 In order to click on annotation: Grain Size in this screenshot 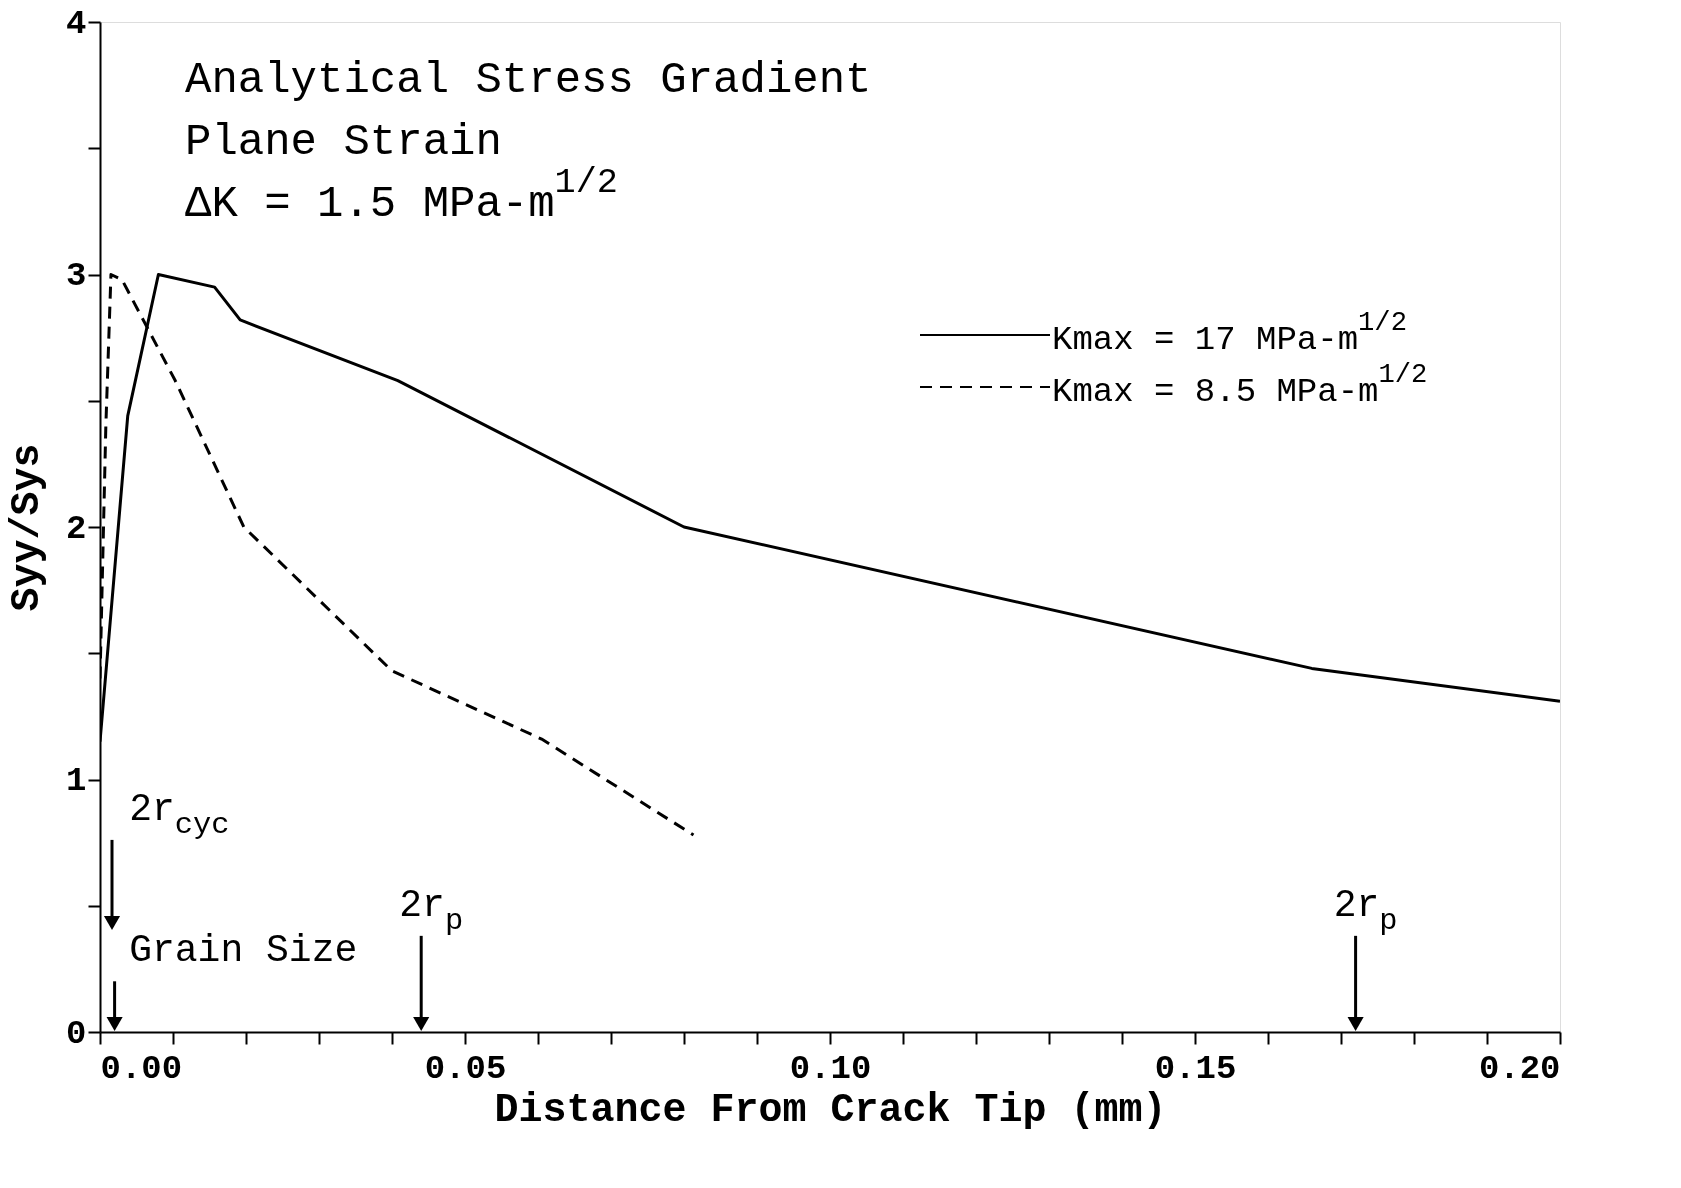, I will do `click(243, 951)`.